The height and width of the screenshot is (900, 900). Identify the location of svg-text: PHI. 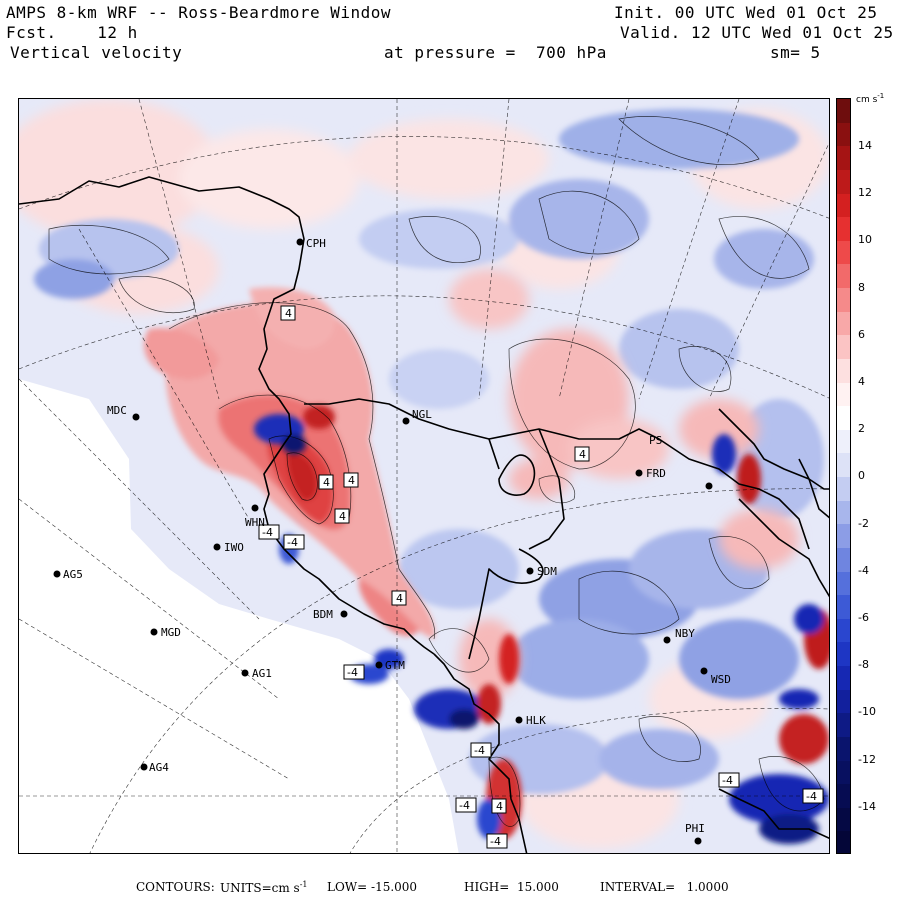
(695, 828).